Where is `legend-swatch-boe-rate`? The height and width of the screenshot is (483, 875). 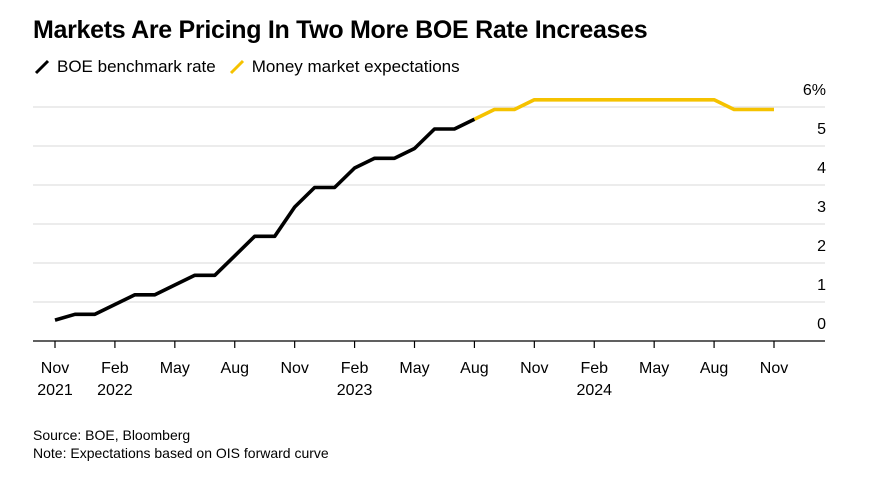 legend-swatch-boe-rate is located at coordinates (42, 67).